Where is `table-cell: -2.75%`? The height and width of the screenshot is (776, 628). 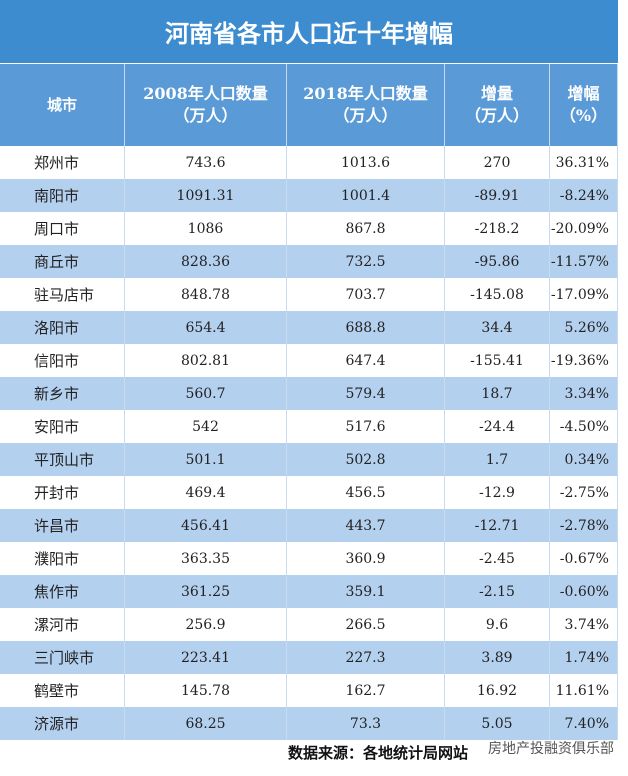
table-cell: -2.75% is located at coordinates (584, 492).